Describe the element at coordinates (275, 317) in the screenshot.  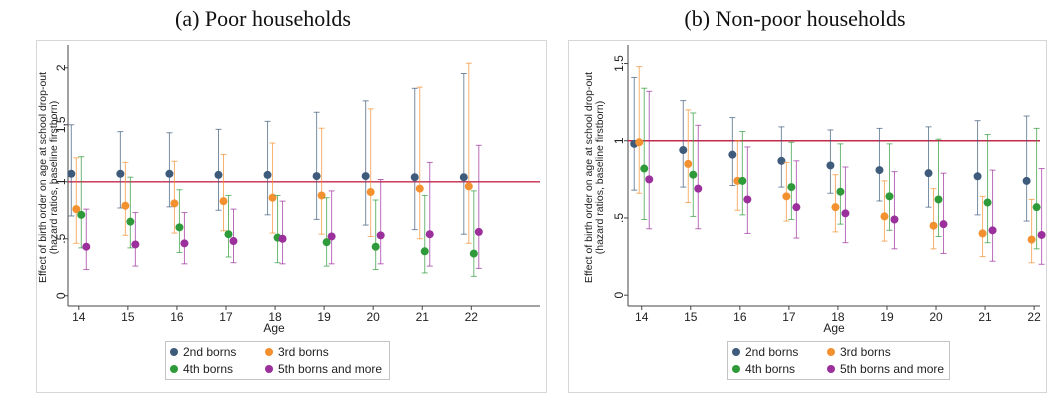
I see `x-tick-label: 18` at that location.